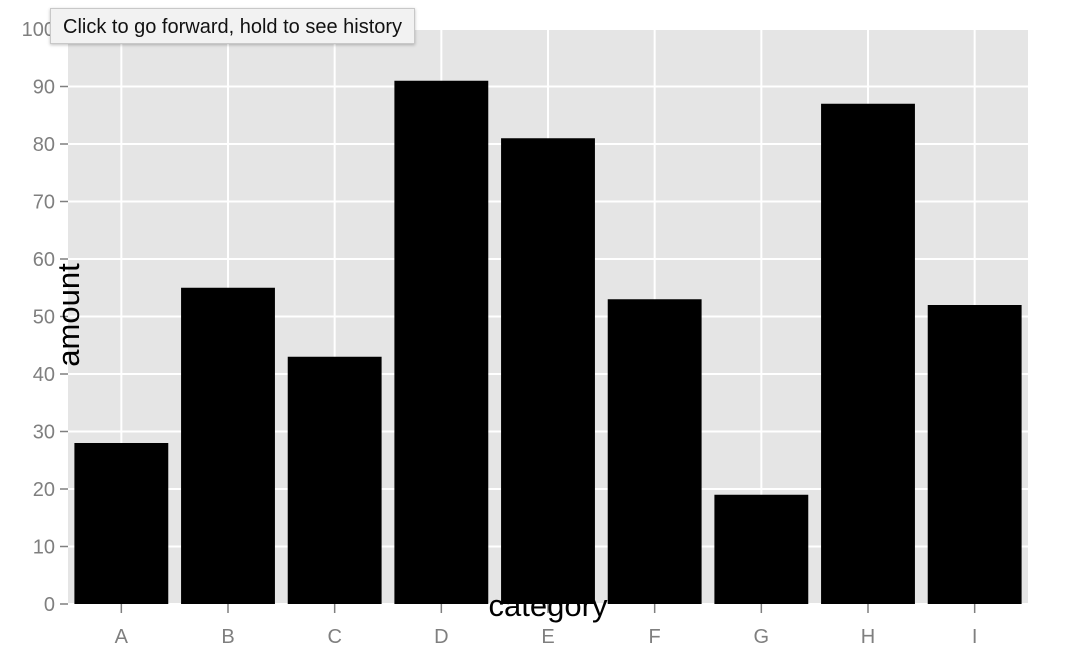  What do you see at coordinates (44, 433) in the screenshot?
I see `y-tick-label: 30` at bounding box center [44, 433].